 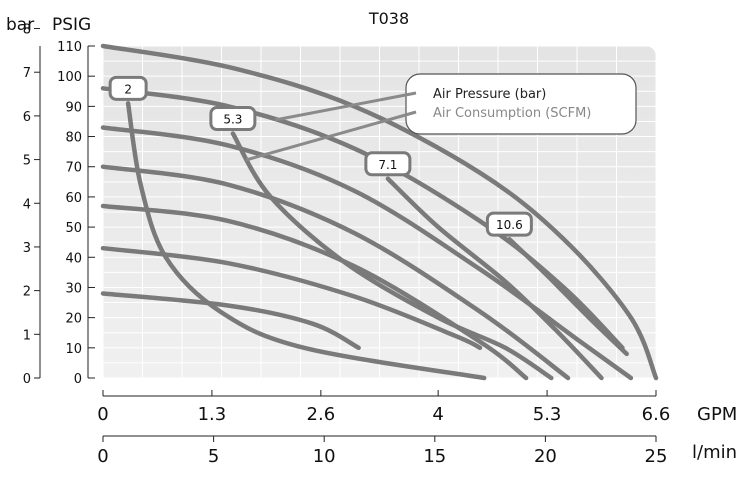 I want to click on psig-tick-label: 110, so click(x=69, y=47).